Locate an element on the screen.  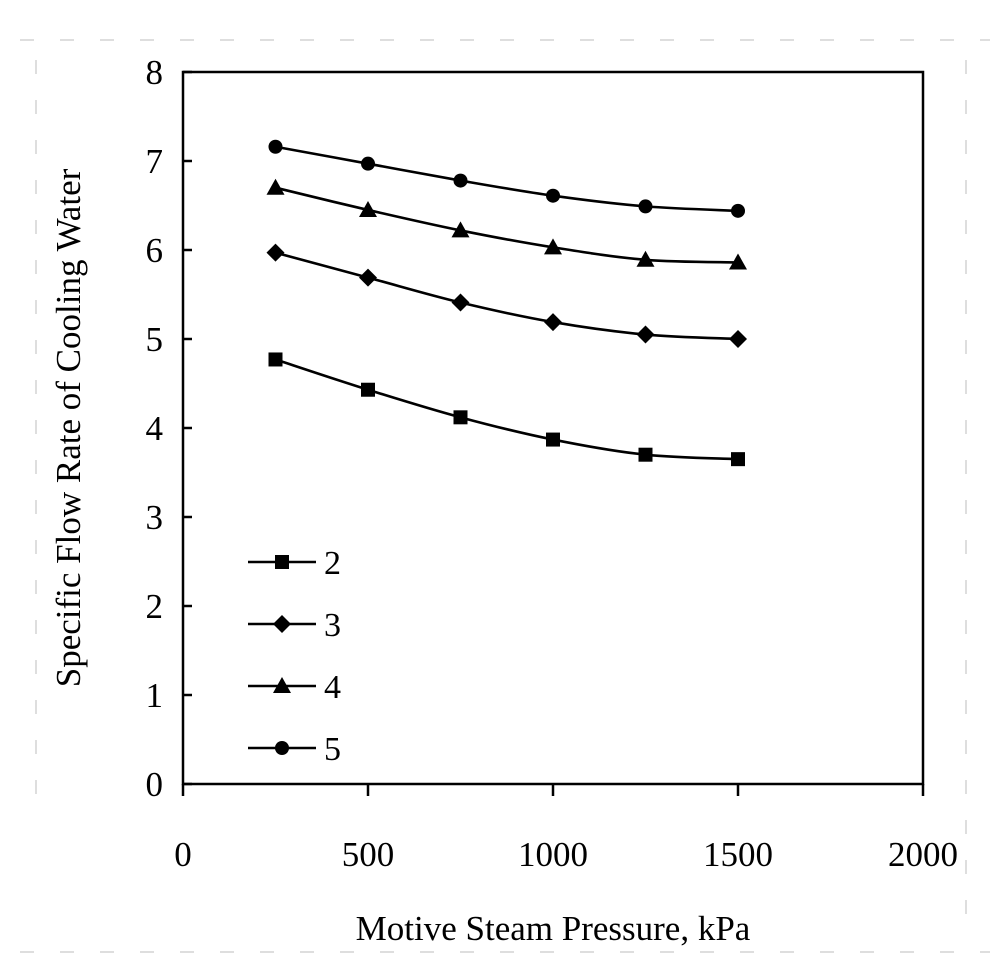
y-tick-label: 6 is located at coordinates (155, 250).